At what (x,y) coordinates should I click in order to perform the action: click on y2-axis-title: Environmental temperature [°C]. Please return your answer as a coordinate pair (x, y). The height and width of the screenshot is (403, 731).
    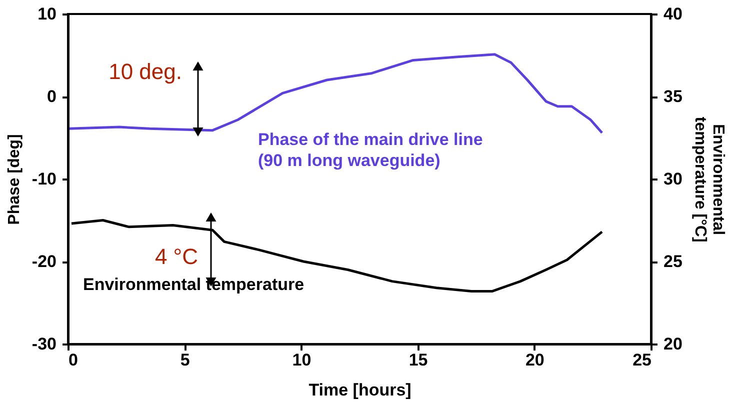
    Looking at the image, I should click on (708, 179).